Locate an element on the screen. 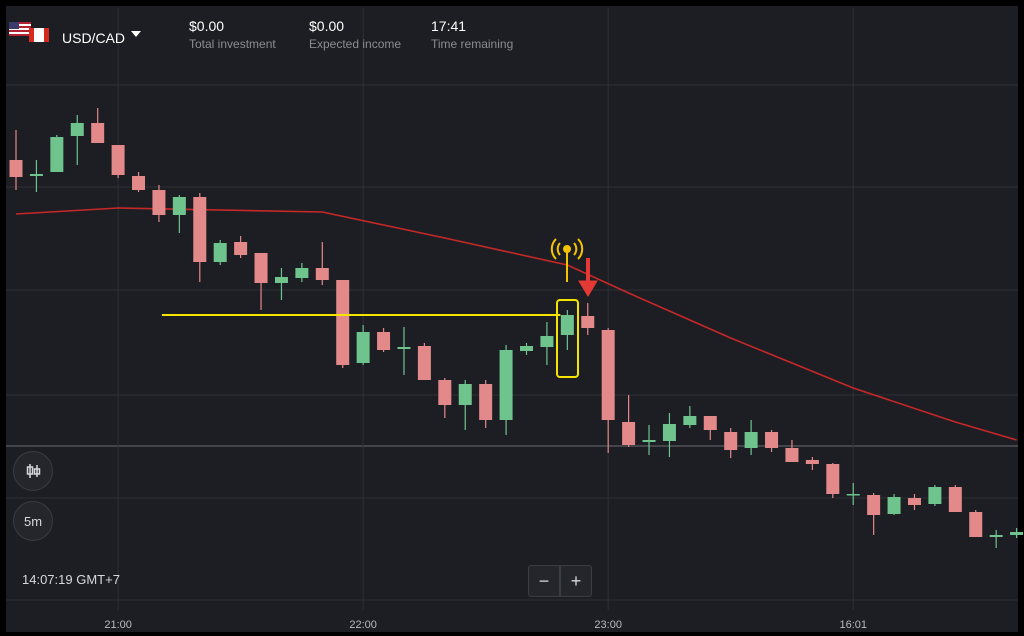  x-tick-label: 23:00 is located at coordinates (608, 625).